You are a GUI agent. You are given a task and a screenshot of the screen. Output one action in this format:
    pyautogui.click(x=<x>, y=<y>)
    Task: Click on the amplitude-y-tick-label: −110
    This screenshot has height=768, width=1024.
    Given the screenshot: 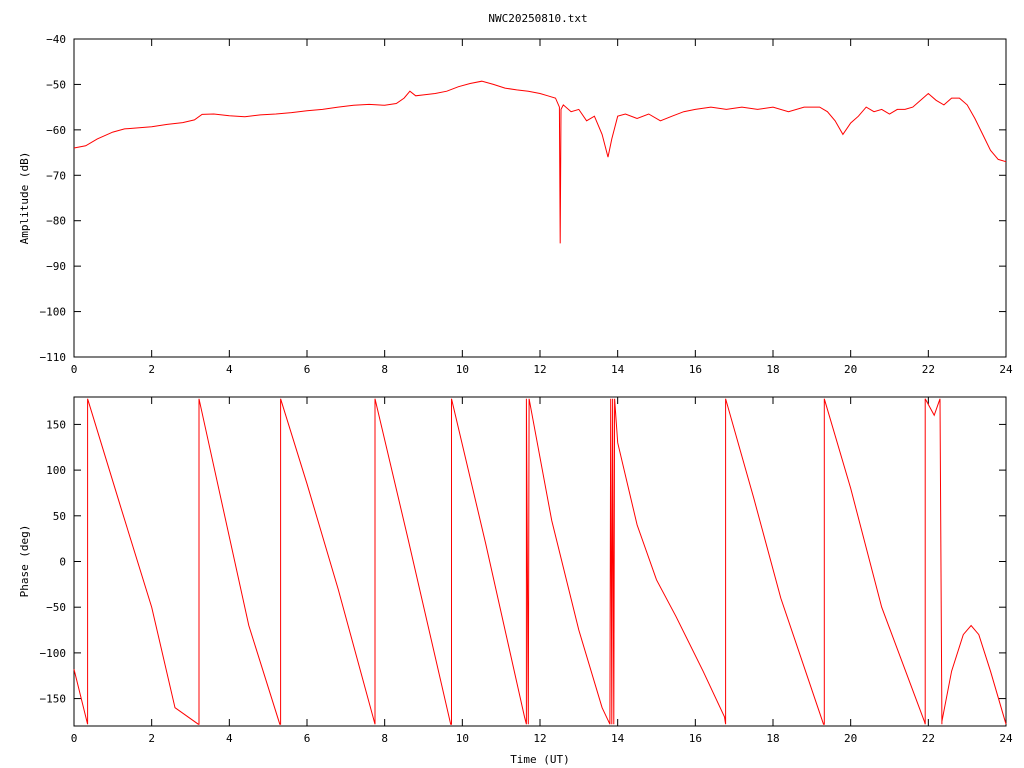 What is the action you would take?
    pyautogui.click(x=53, y=357)
    